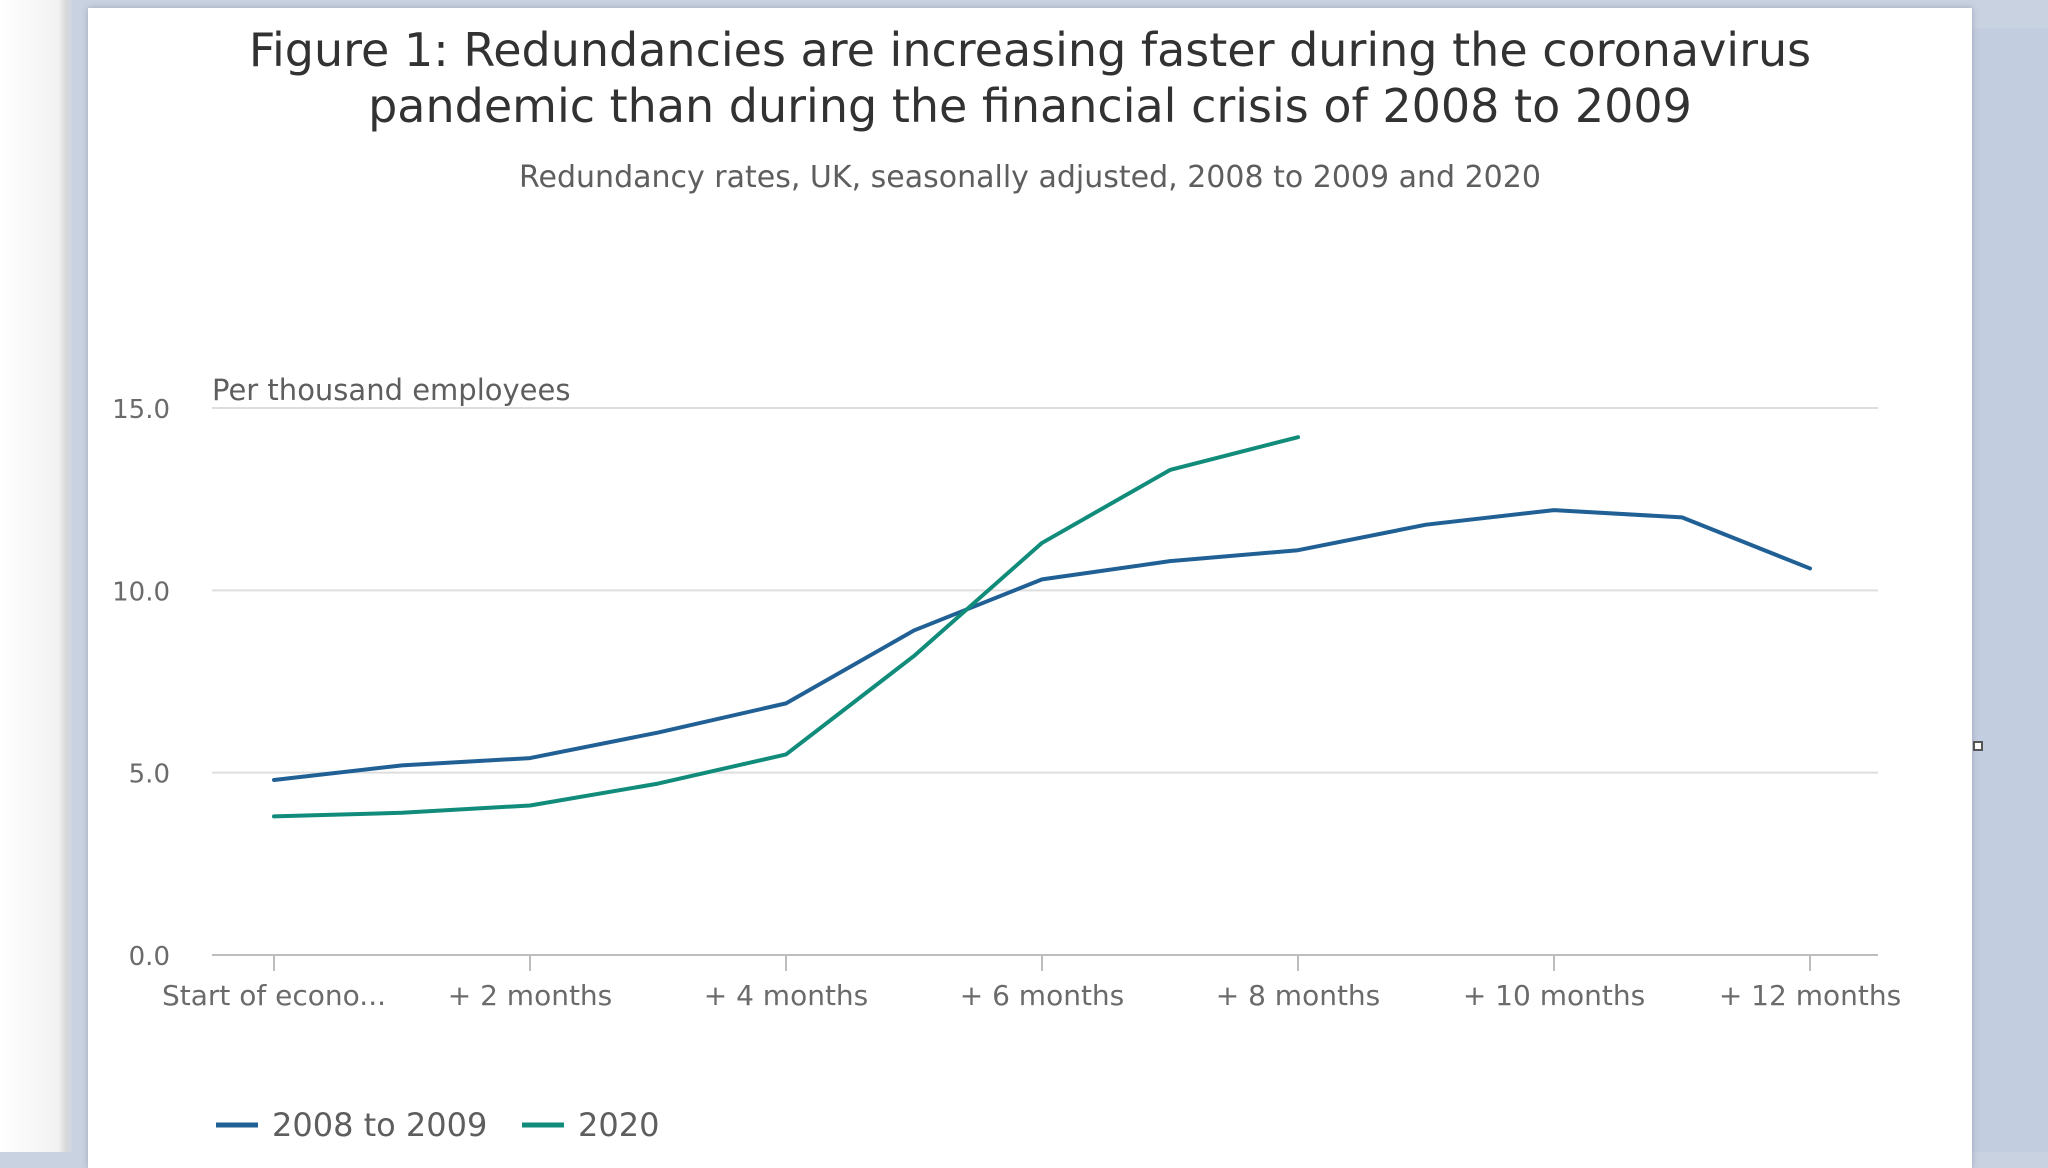 This screenshot has width=2048, height=1168. I want to click on x-tick-label: + 6 months, so click(1042, 995).